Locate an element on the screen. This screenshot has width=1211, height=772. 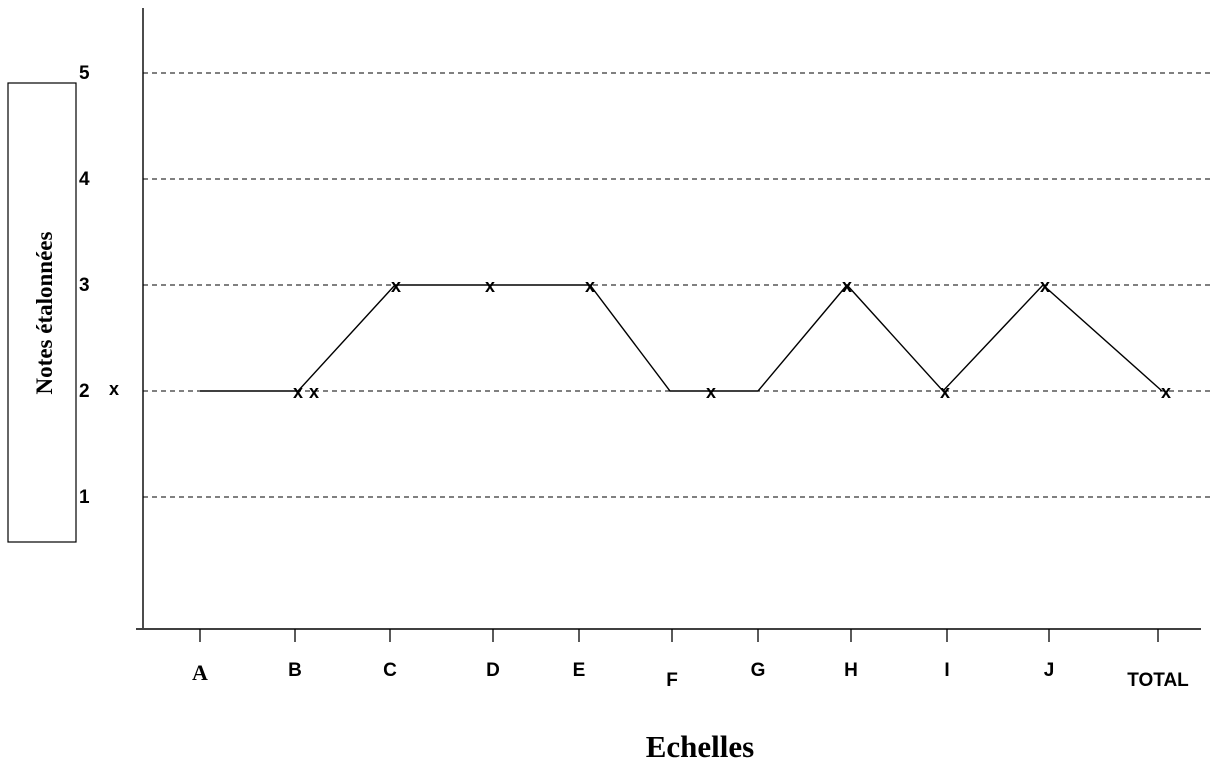
x-tick-label-b: B is located at coordinates (295, 670).